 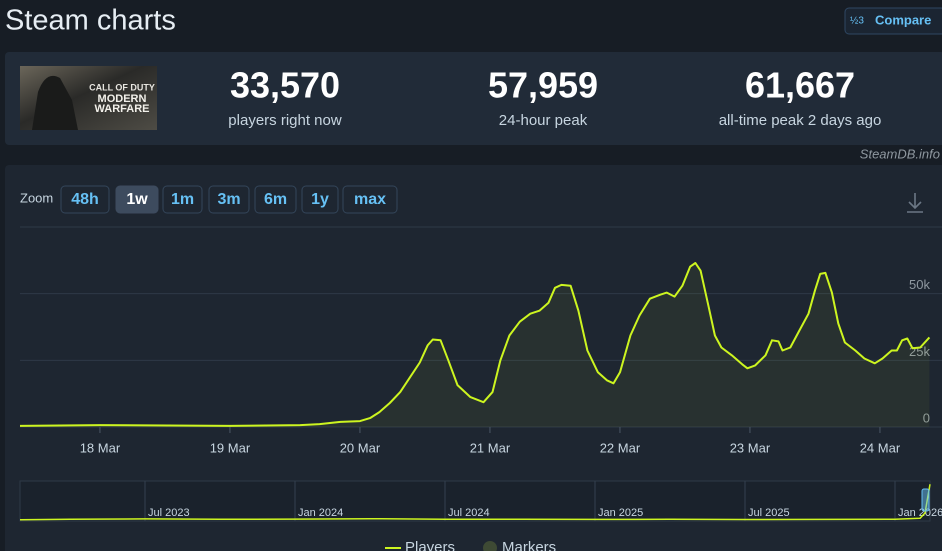 I want to click on navigator-tick-label: Jul 2025, so click(x=769, y=513).